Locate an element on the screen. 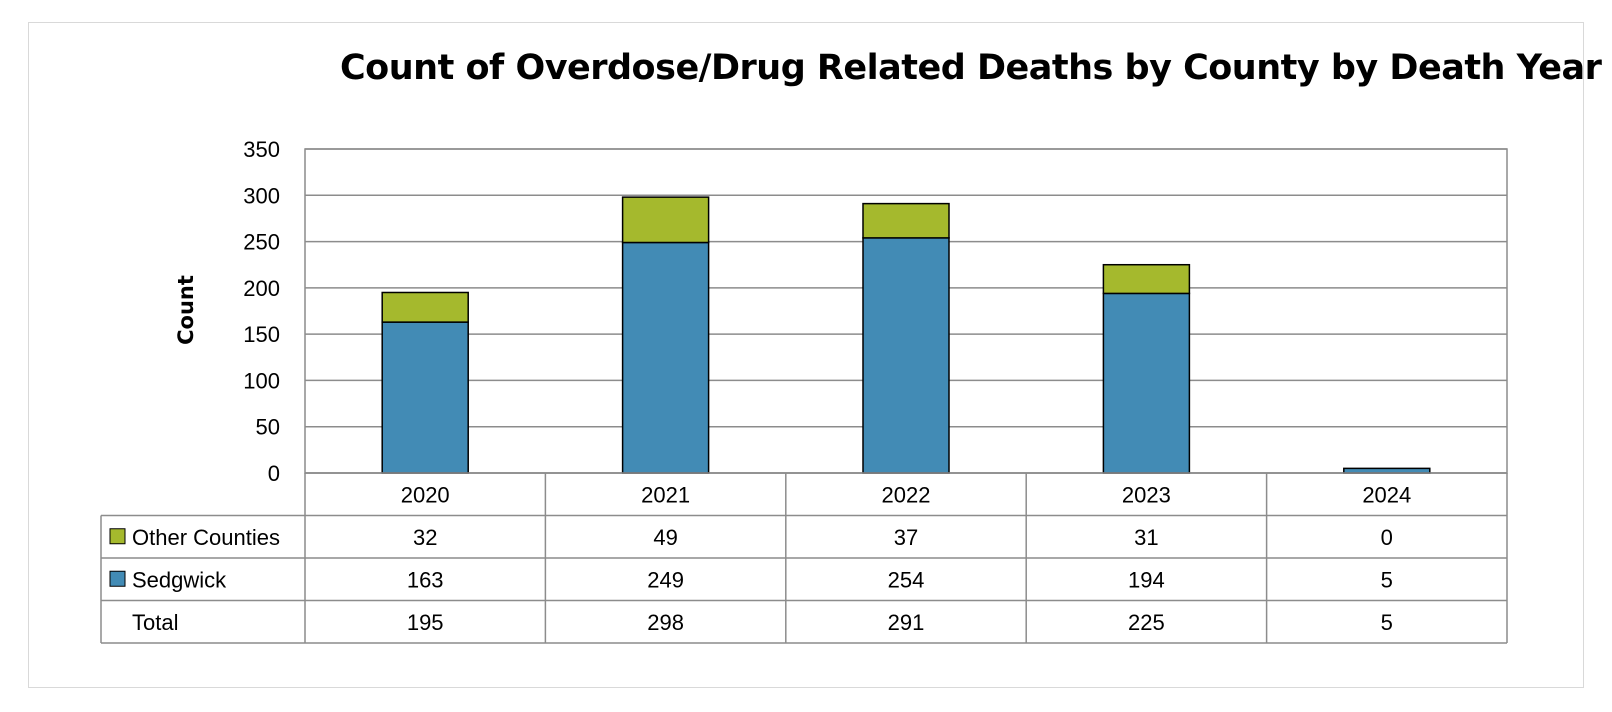 The image size is (1612, 712). legend-swatch-other-counties is located at coordinates (117, 536).